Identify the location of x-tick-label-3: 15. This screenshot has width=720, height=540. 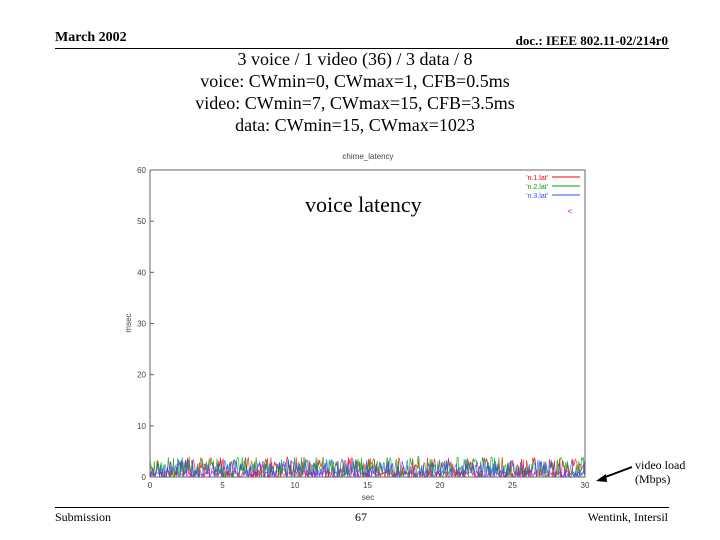
(367, 485).